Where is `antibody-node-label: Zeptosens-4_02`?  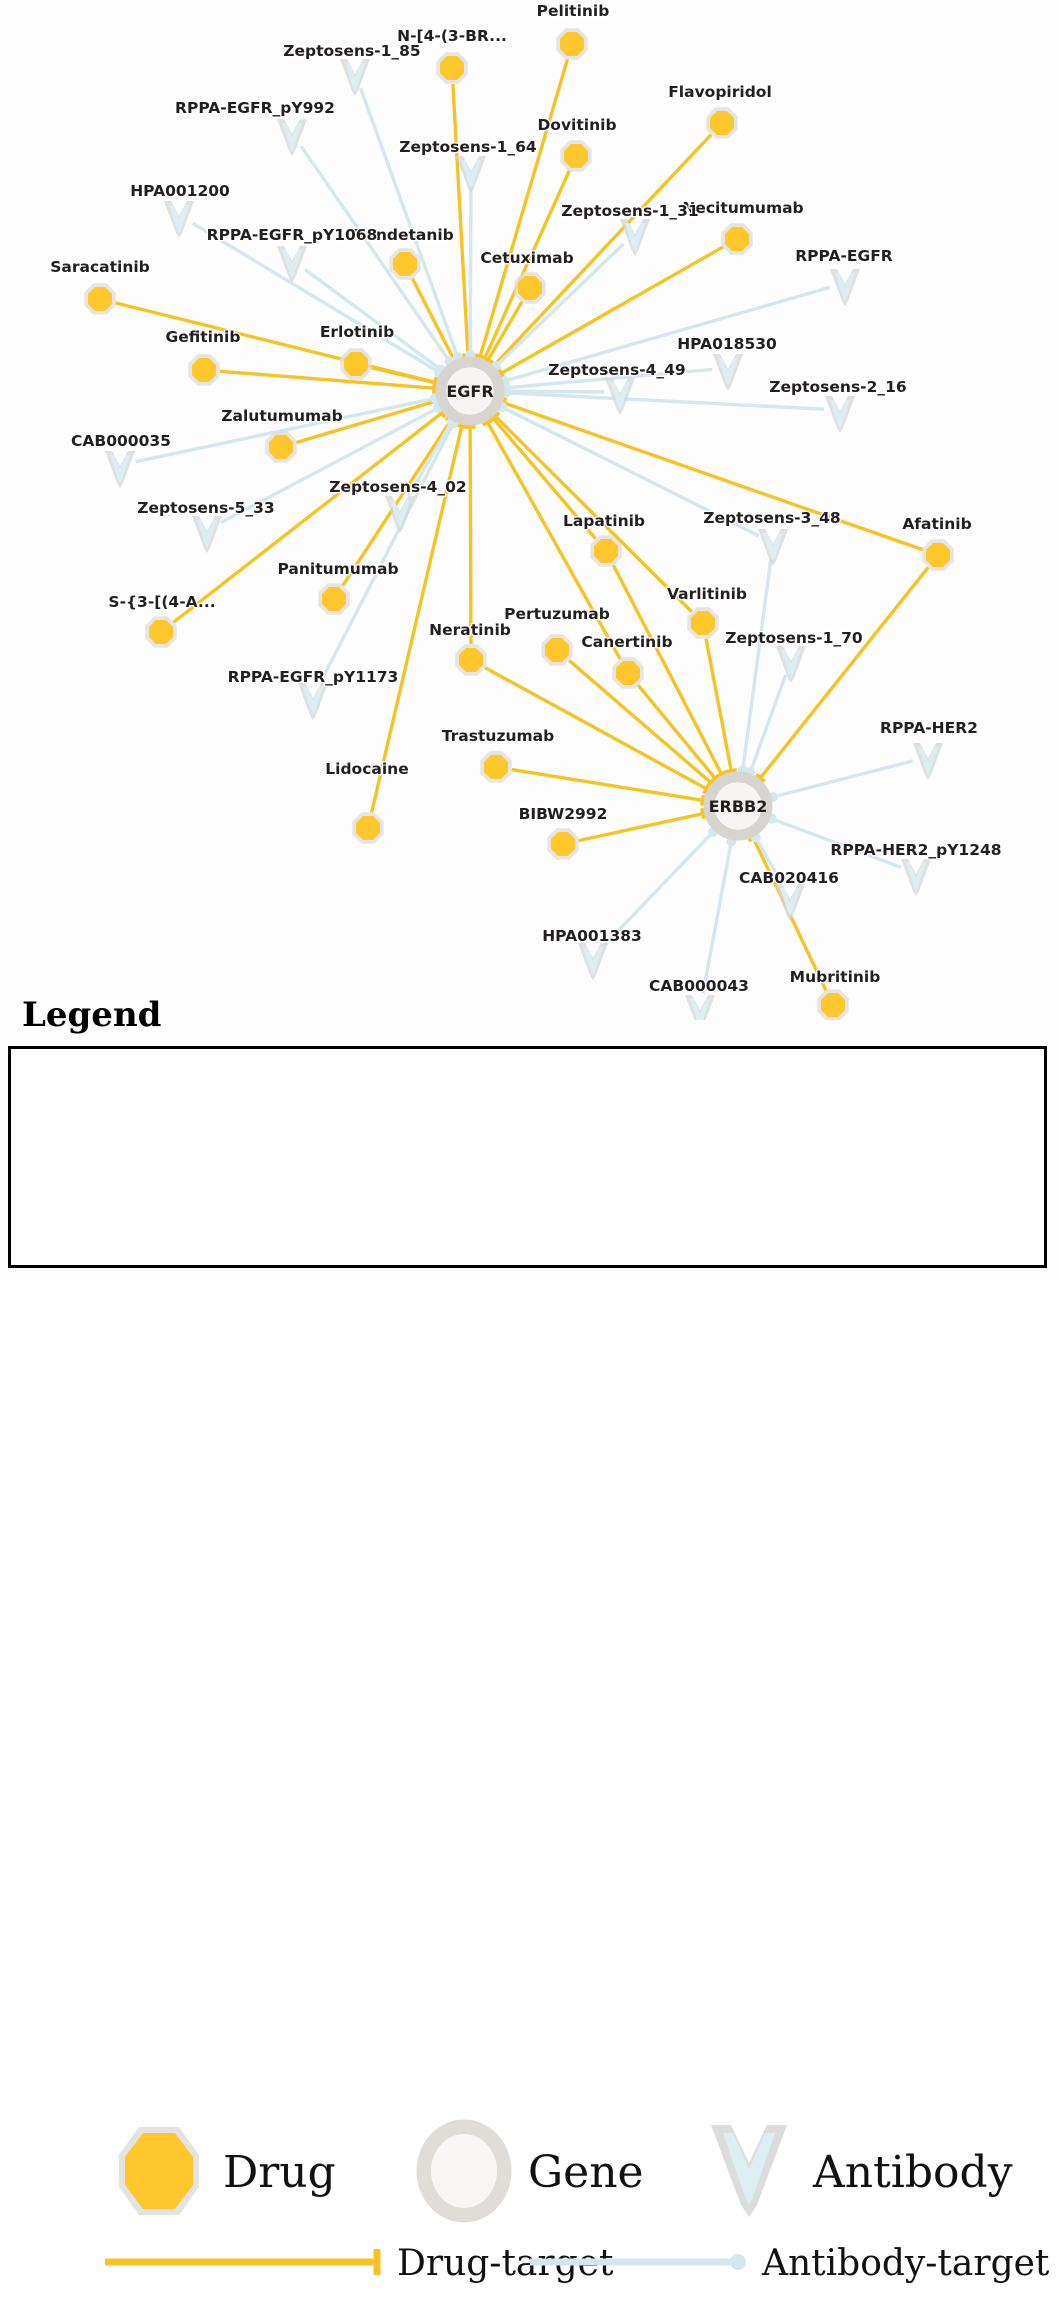 antibody-node-label: Zeptosens-4_02 is located at coordinates (397, 487).